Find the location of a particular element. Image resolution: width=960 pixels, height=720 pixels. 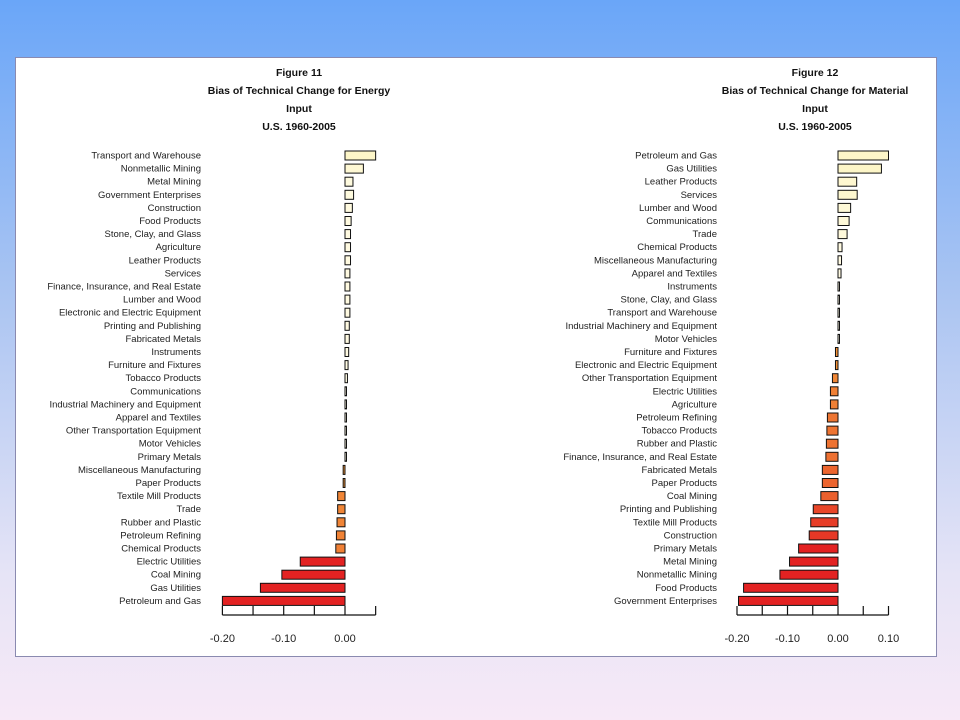

category-label: Leather Products is located at coordinates (681, 182).